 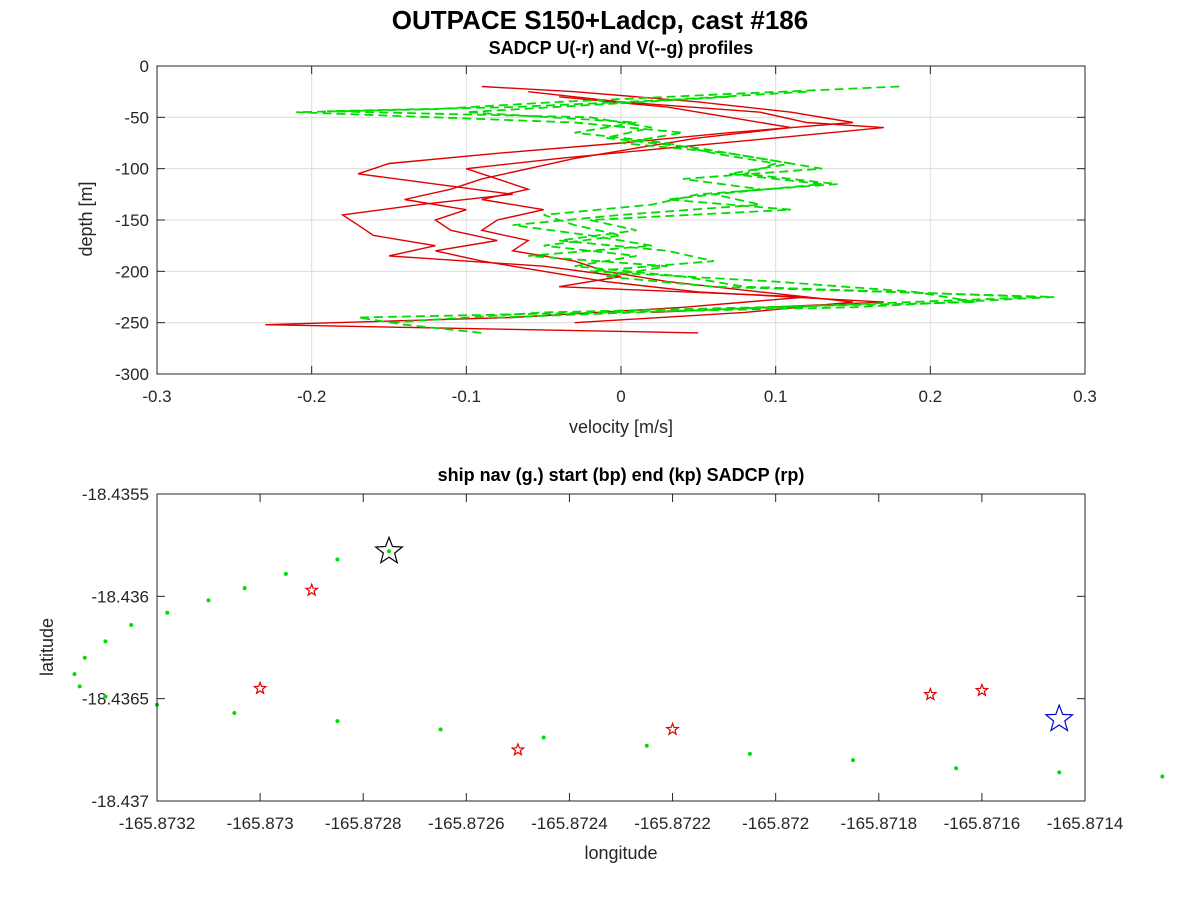 What do you see at coordinates (1059, 717) in the screenshot?
I see `start-marker` at bounding box center [1059, 717].